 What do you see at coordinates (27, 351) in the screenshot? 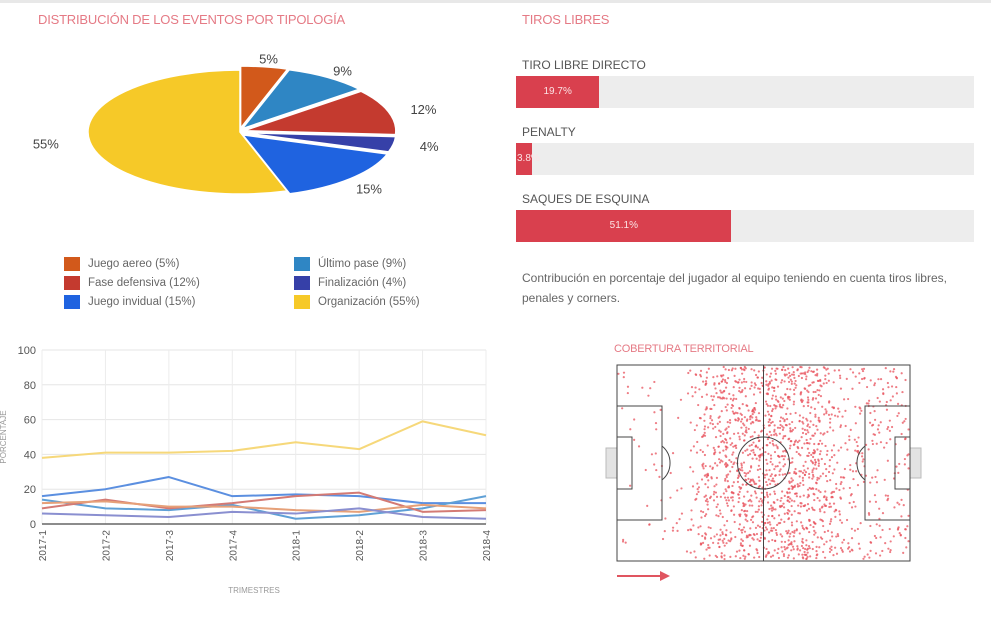
I see `y-tick-label: 100` at bounding box center [27, 351].